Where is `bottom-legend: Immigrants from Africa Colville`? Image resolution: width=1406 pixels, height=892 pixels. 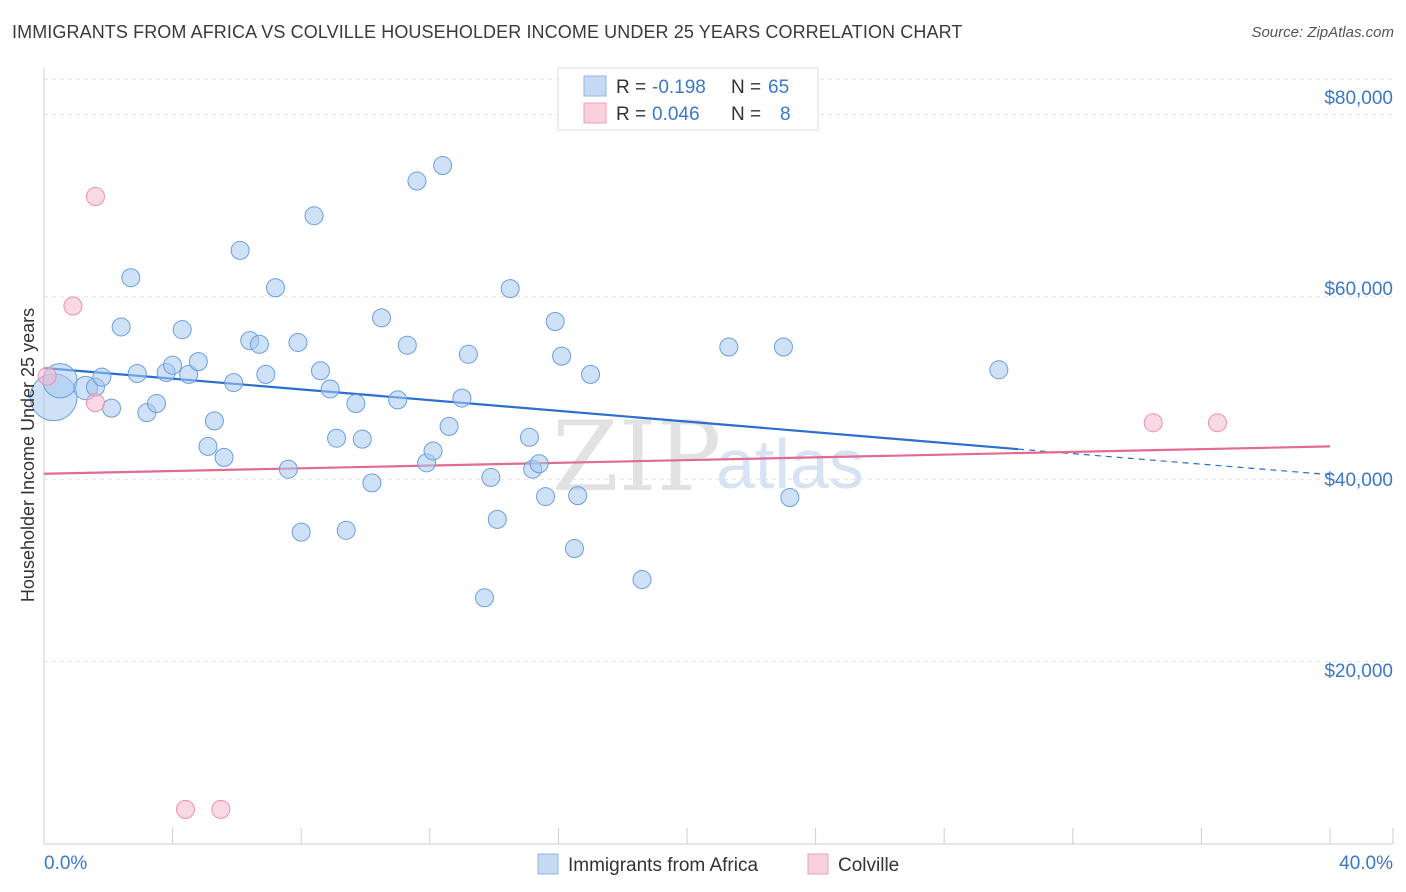 bottom-legend: Immigrants from Africa Colville is located at coordinates (718, 864).